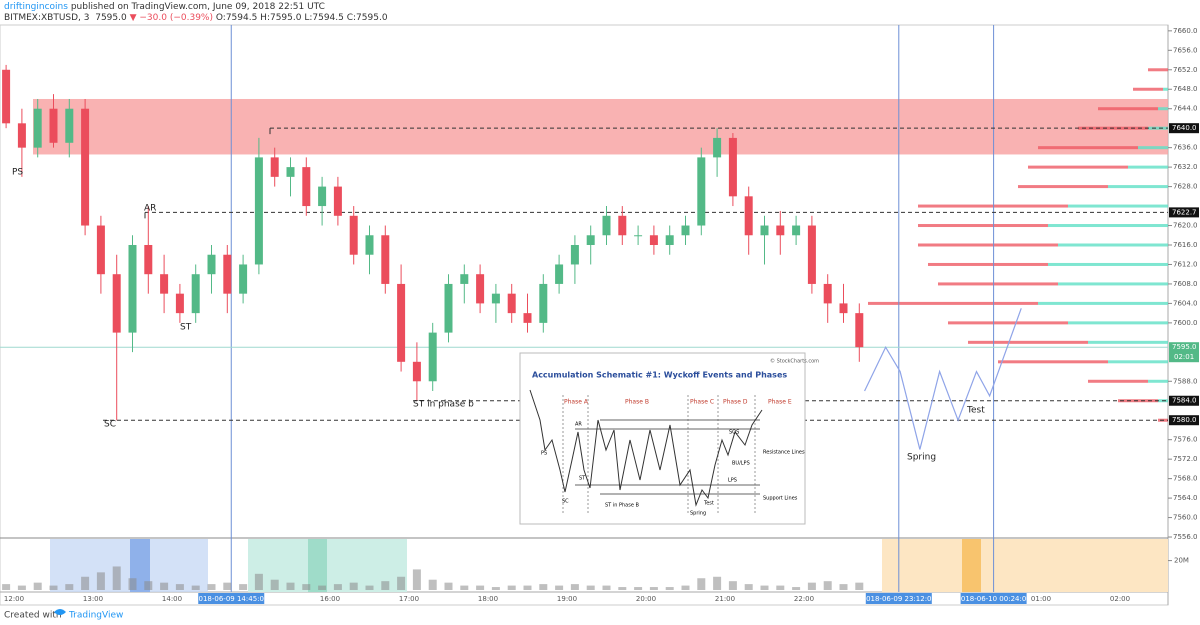 The width and height of the screenshot is (1200, 625). I want to click on y-tick-label: 7588.0, so click(1185, 381).